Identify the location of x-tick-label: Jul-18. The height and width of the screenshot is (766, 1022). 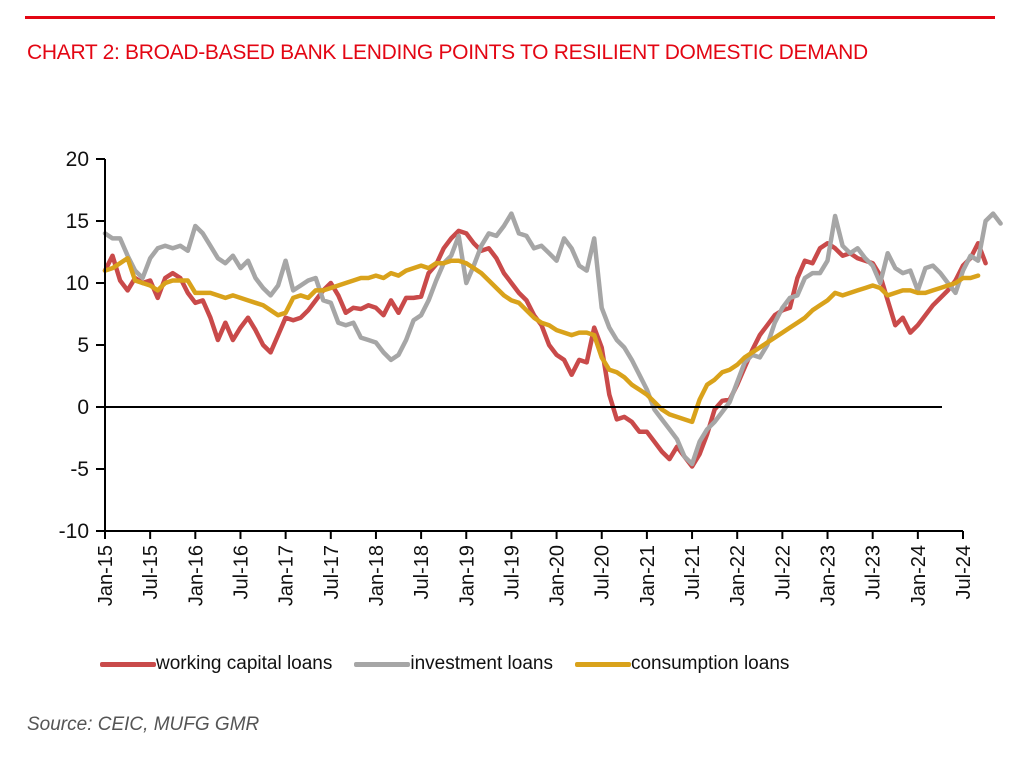
(422, 572).